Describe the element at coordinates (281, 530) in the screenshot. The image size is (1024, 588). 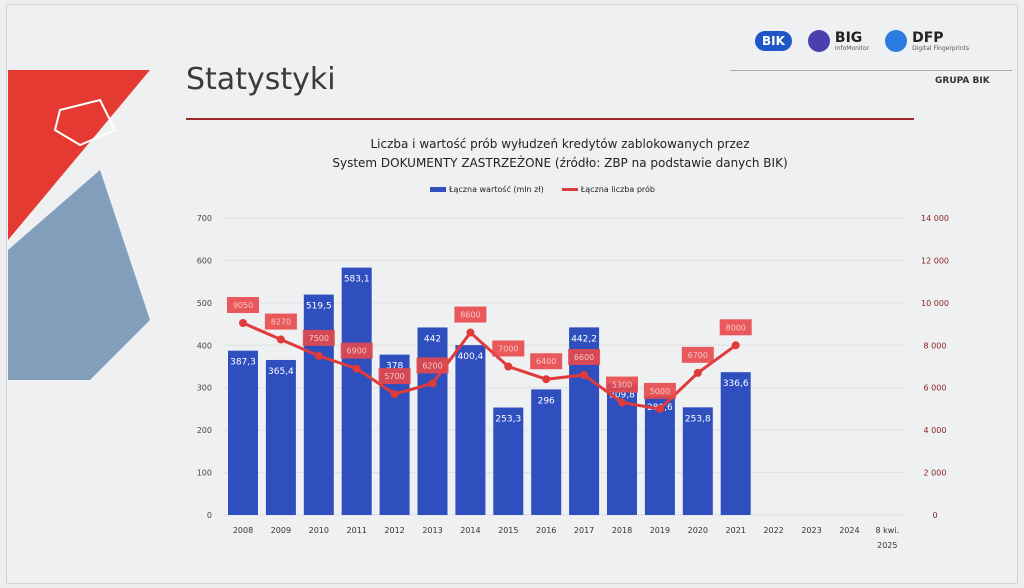
I see `x-tick-label: 2009` at that location.